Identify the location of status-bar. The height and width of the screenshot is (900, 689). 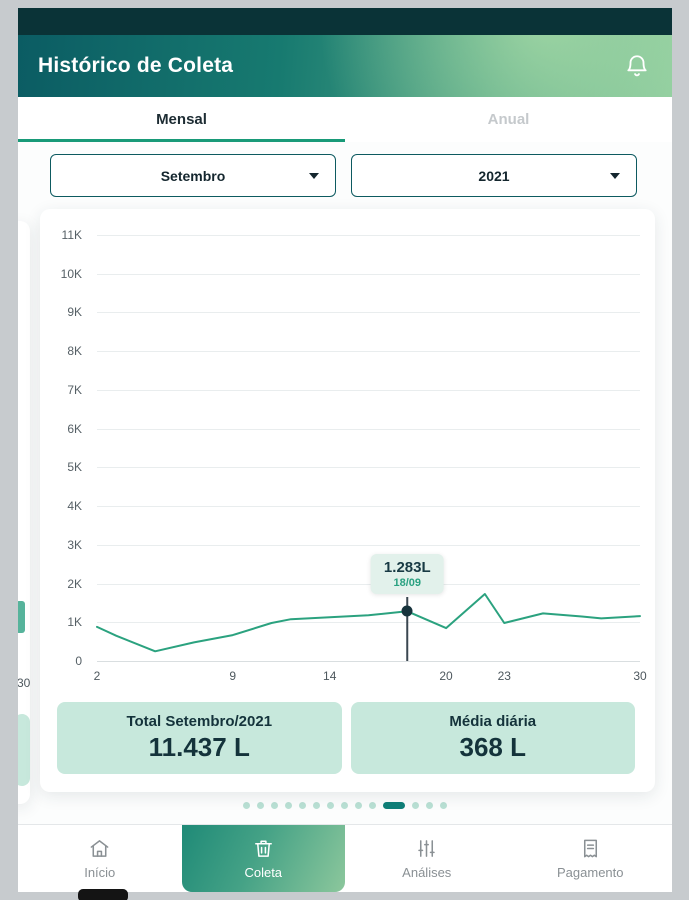
(345, 21).